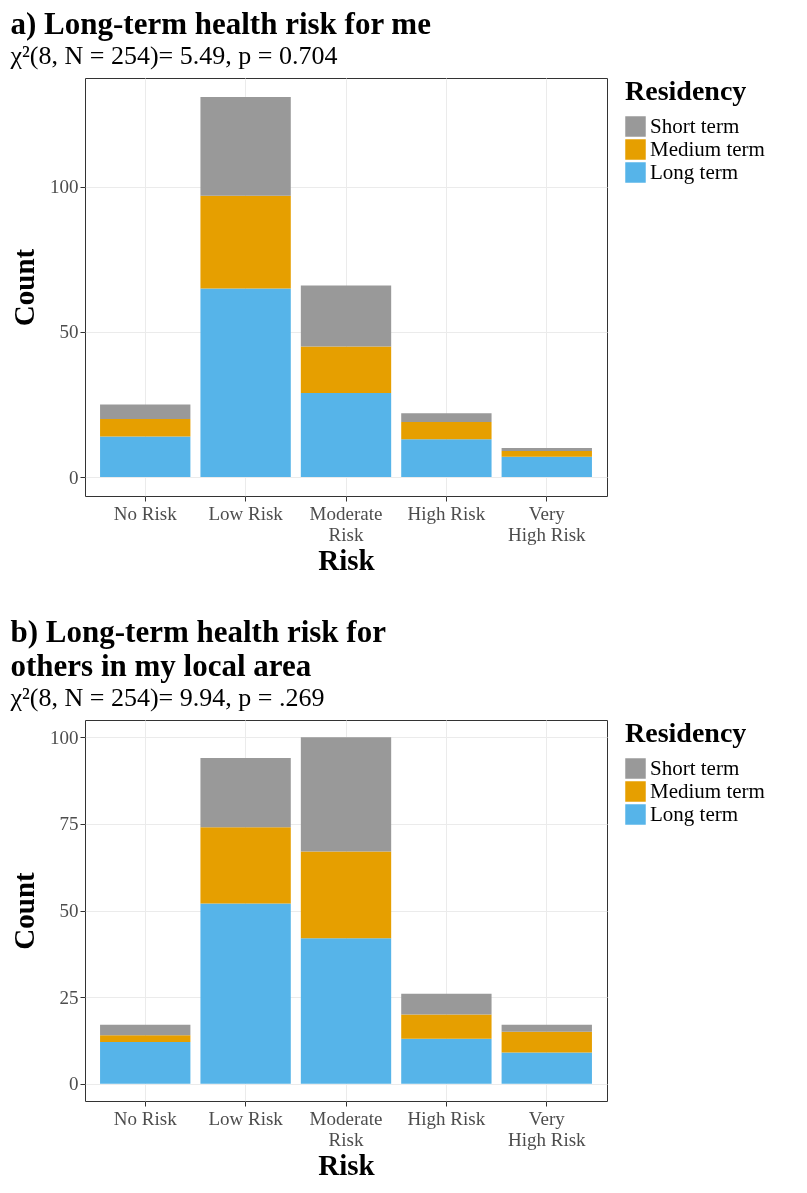  What do you see at coordinates (198, 648) in the screenshot?
I see `chart-title: b) Long-term health risk for others in my local area` at bounding box center [198, 648].